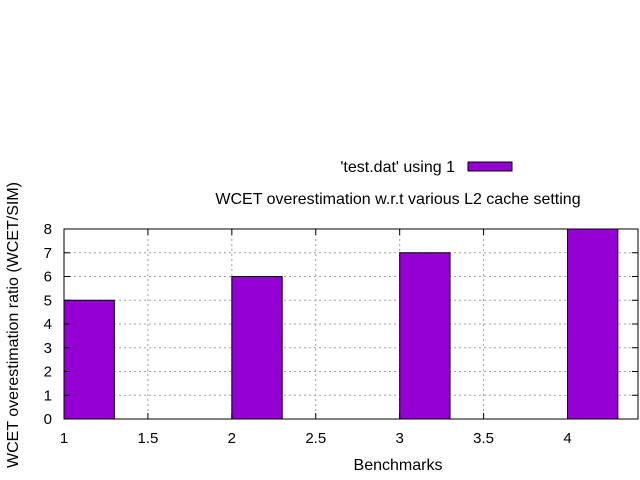 The width and height of the screenshot is (640, 480). What do you see at coordinates (48, 324) in the screenshot?
I see `y-tick-label: 4` at bounding box center [48, 324].